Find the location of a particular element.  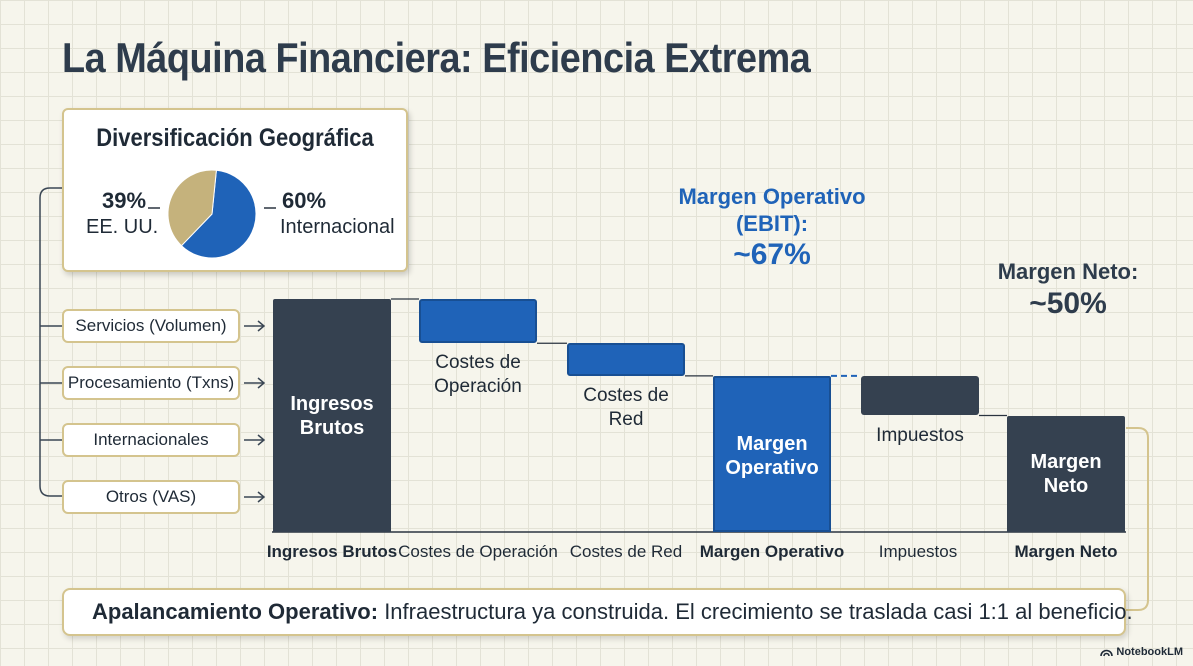

net-margin-value: ~50% is located at coordinates (1068, 303).